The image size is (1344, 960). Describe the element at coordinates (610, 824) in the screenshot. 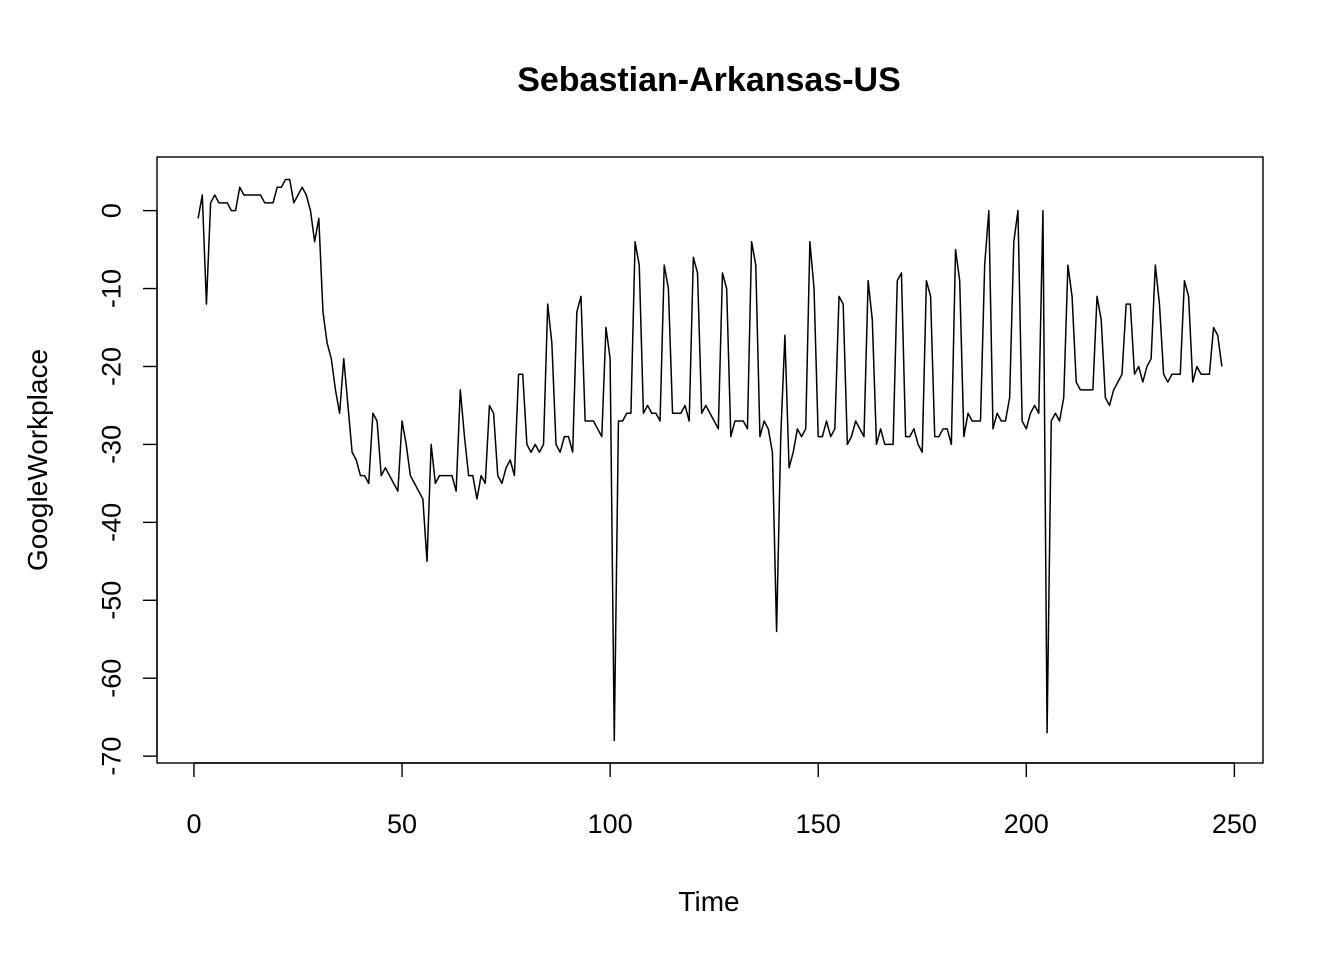

I see `x-tick-label: 100` at that location.